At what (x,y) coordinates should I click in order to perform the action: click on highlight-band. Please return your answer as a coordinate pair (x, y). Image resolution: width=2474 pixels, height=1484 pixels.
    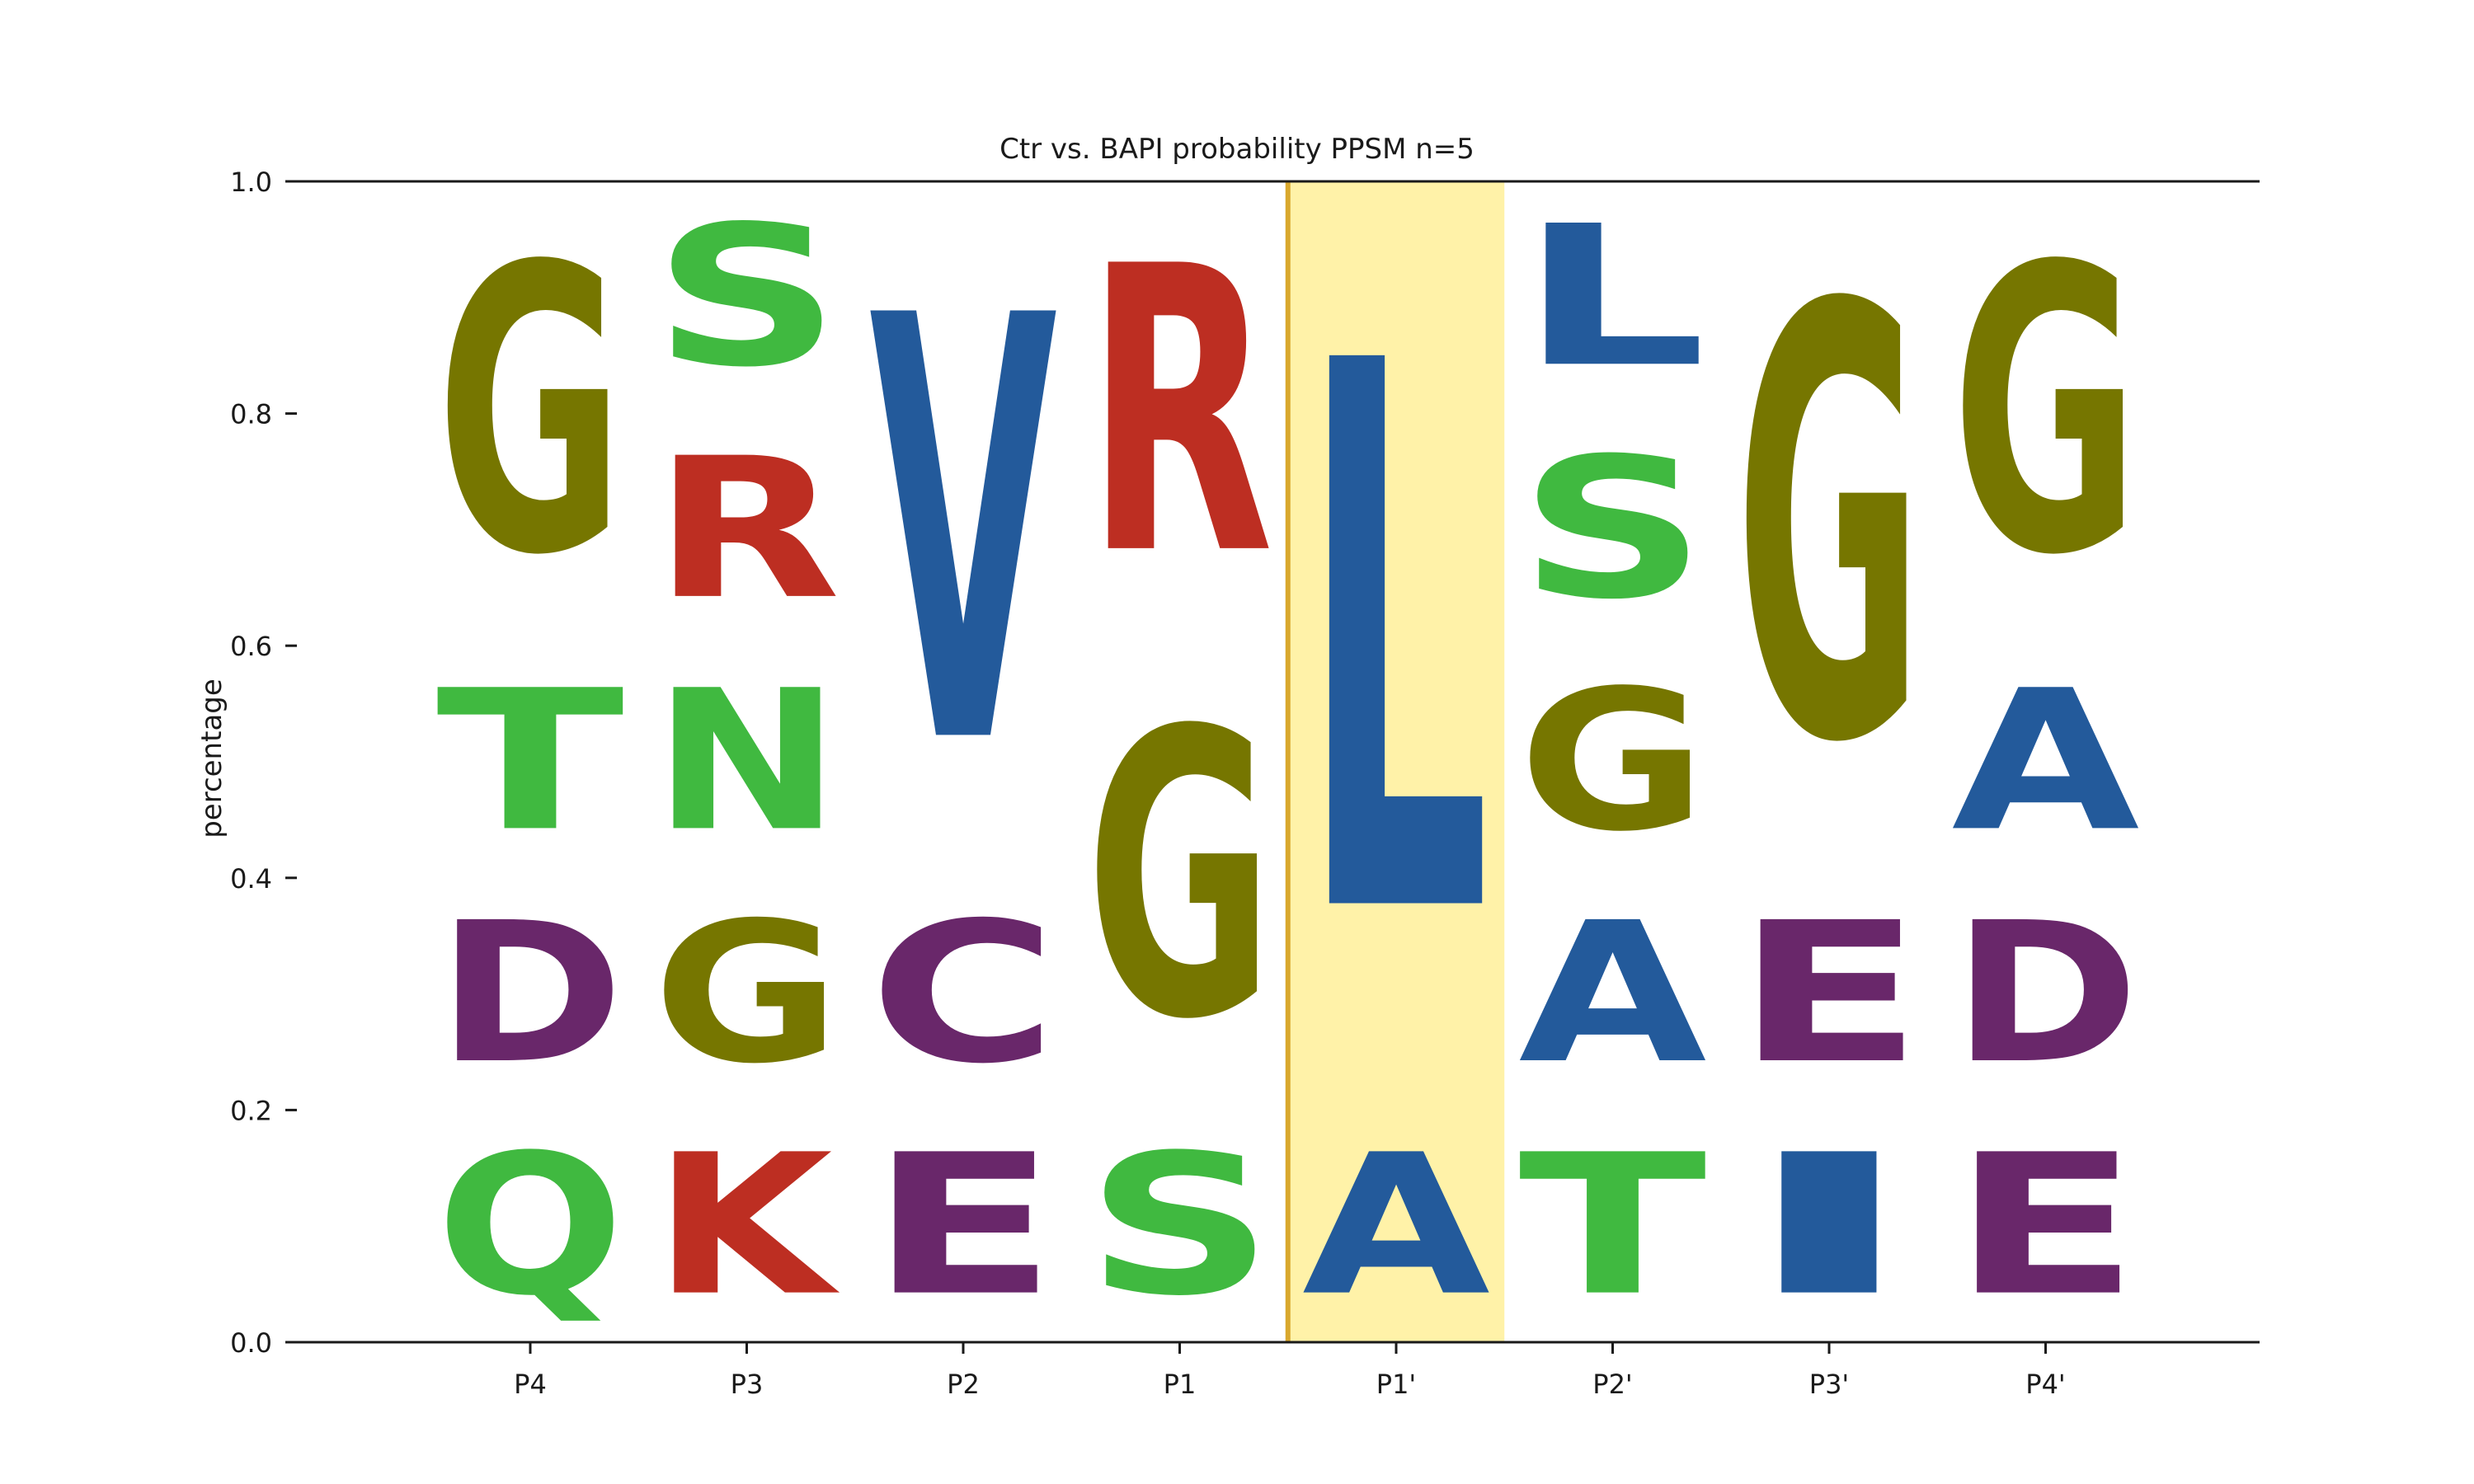
    Looking at the image, I should click on (1396, 761).